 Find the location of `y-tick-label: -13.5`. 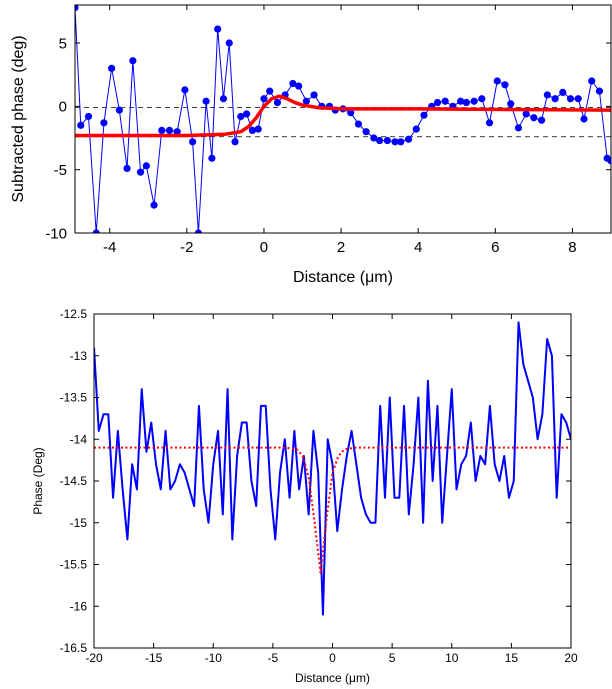

y-tick-label: -13.5 is located at coordinates (74, 398).